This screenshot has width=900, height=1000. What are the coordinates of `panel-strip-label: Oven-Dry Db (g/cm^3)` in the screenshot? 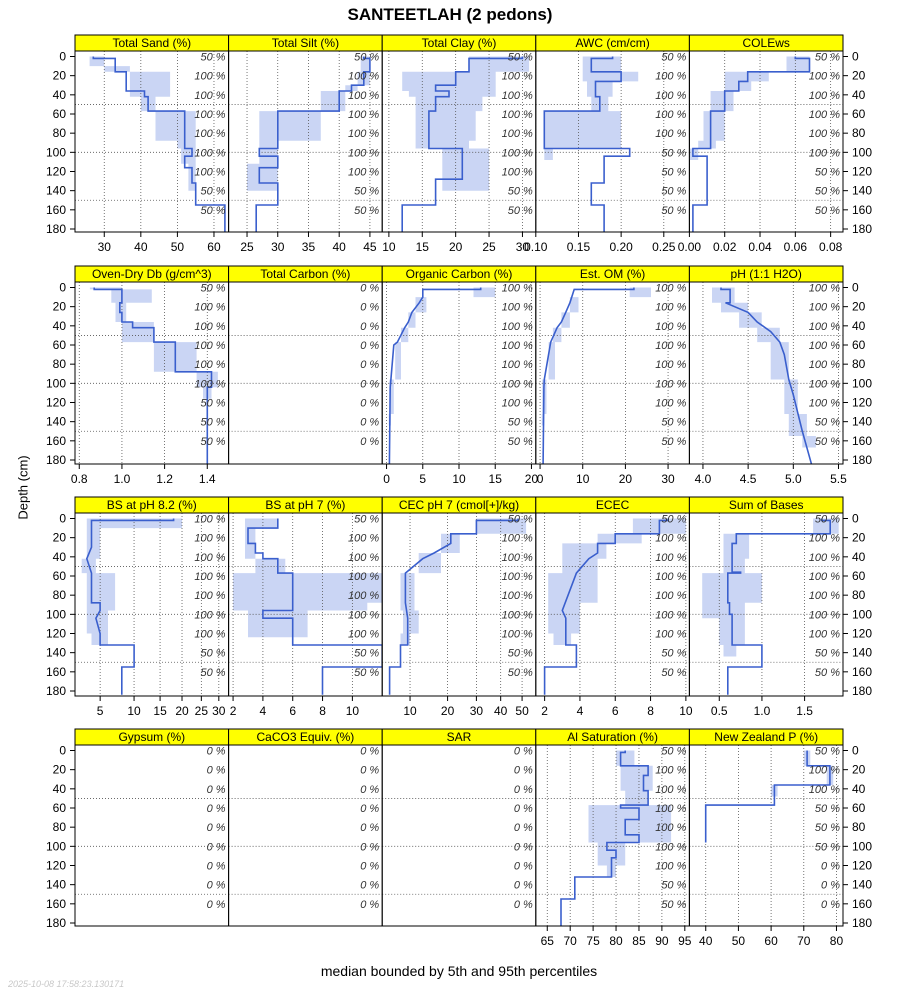 It's located at (152, 274).